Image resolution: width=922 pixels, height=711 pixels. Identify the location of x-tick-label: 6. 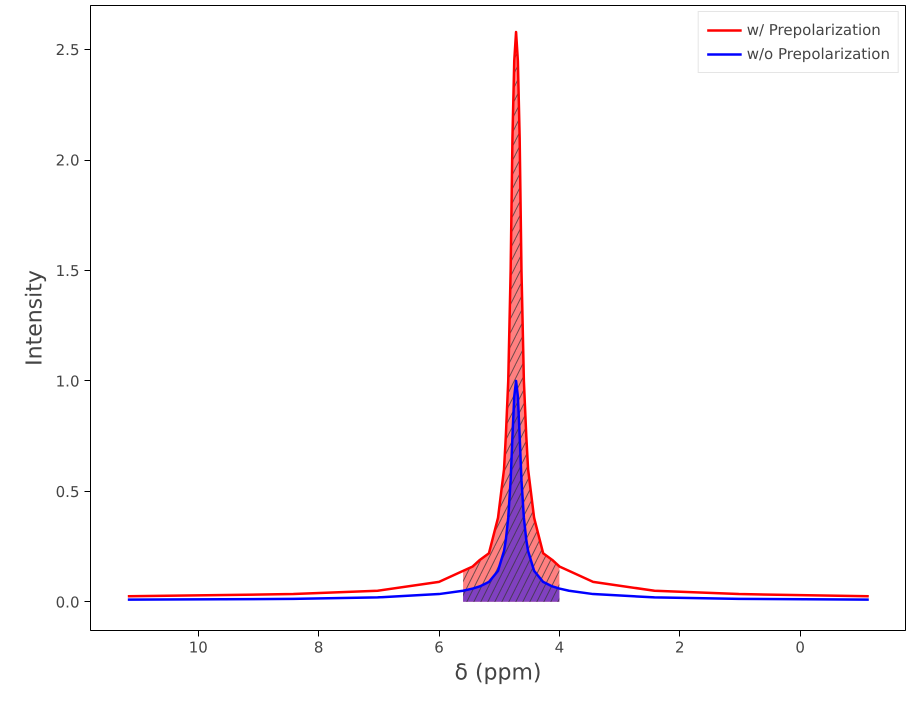
(439, 647).